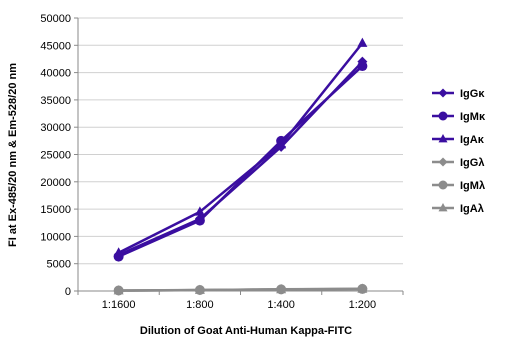 The width and height of the screenshot is (514, 339). Describe the element at coordinates (472, 186) in the screenshot. I see `legend-label: IgMλ` at that location.